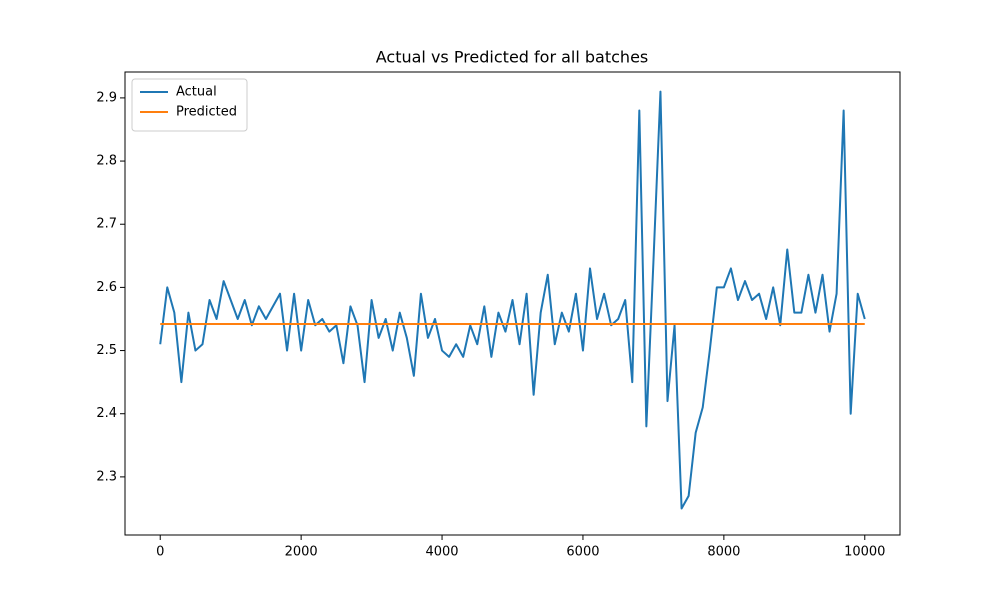  What do you see at coordinates (106, 97) in the screenshot?
I see `y-tick-label: 2.9` at bounding box center [106, 97].